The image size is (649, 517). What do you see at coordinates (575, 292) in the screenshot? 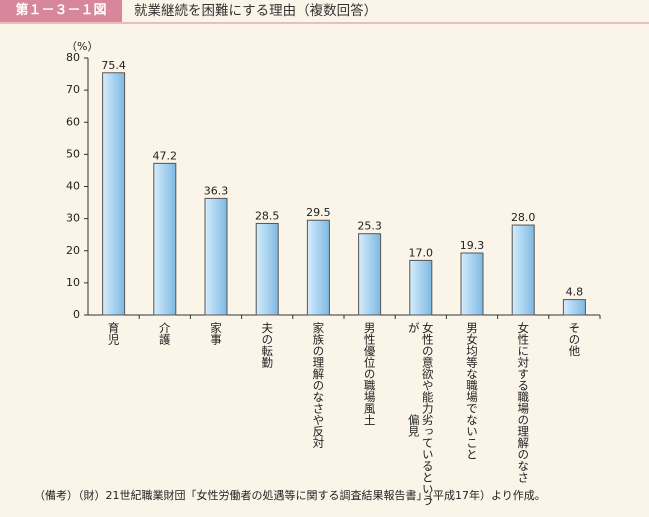
I see `value-label: 4.8` at bounding box center [575, 292].